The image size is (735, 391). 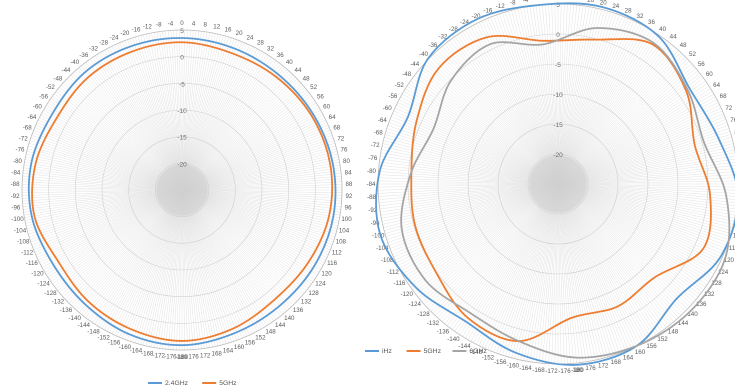 What do you see at coordinates (372, 184) in the screenshot?
I see `angle-tick-label: -84` at bounding box center [372, 184].